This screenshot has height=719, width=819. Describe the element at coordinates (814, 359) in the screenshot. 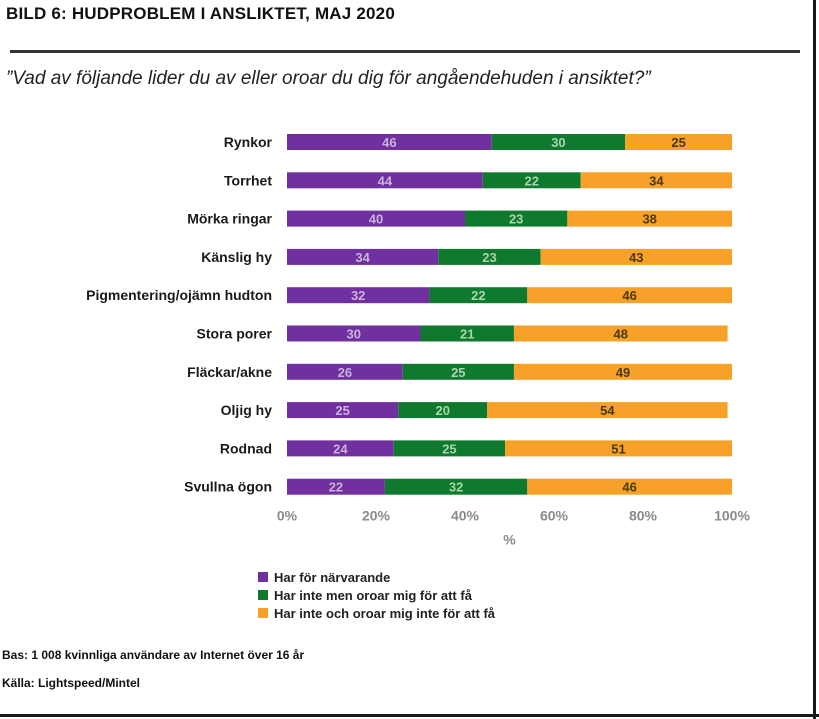

I see `frame-border-right` at that location.